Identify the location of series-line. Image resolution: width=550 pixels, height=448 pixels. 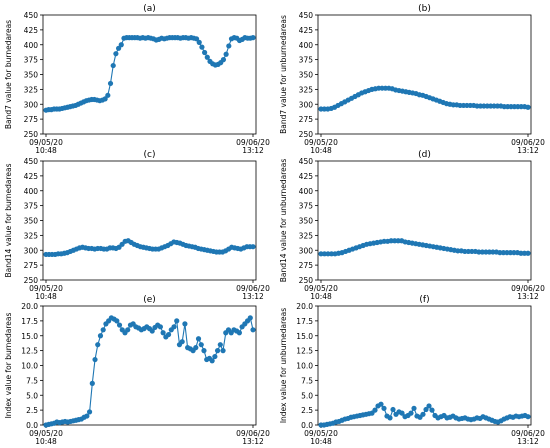
(149, 371).